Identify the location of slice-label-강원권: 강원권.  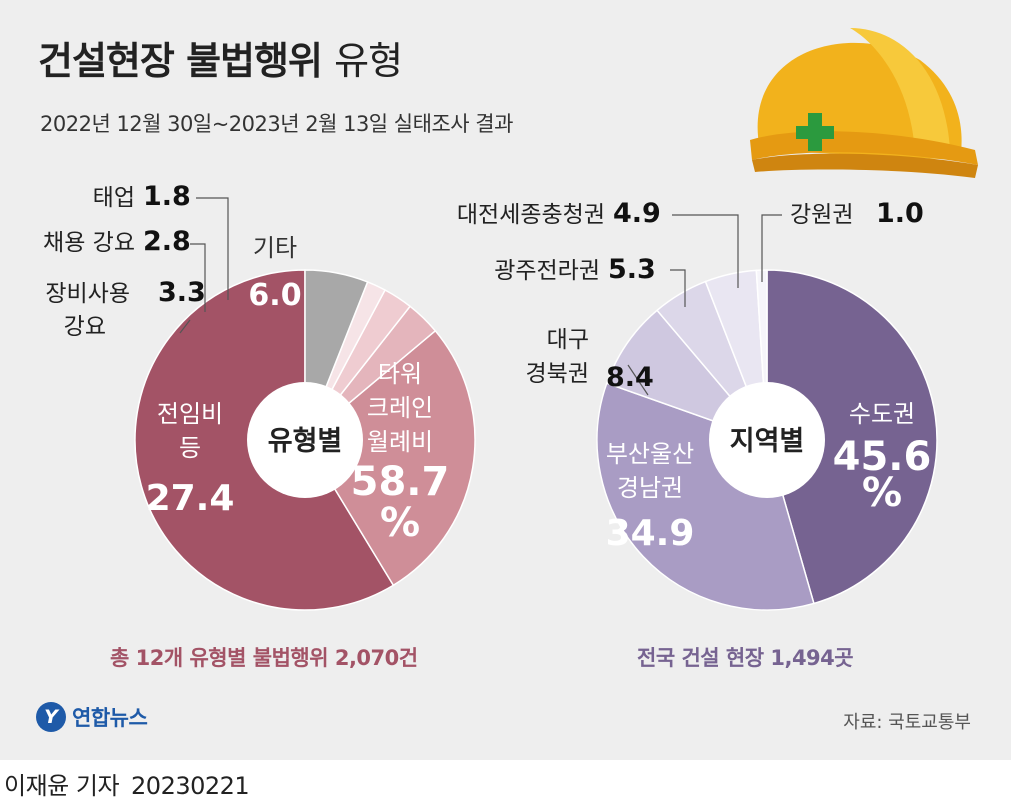
(821, 215).